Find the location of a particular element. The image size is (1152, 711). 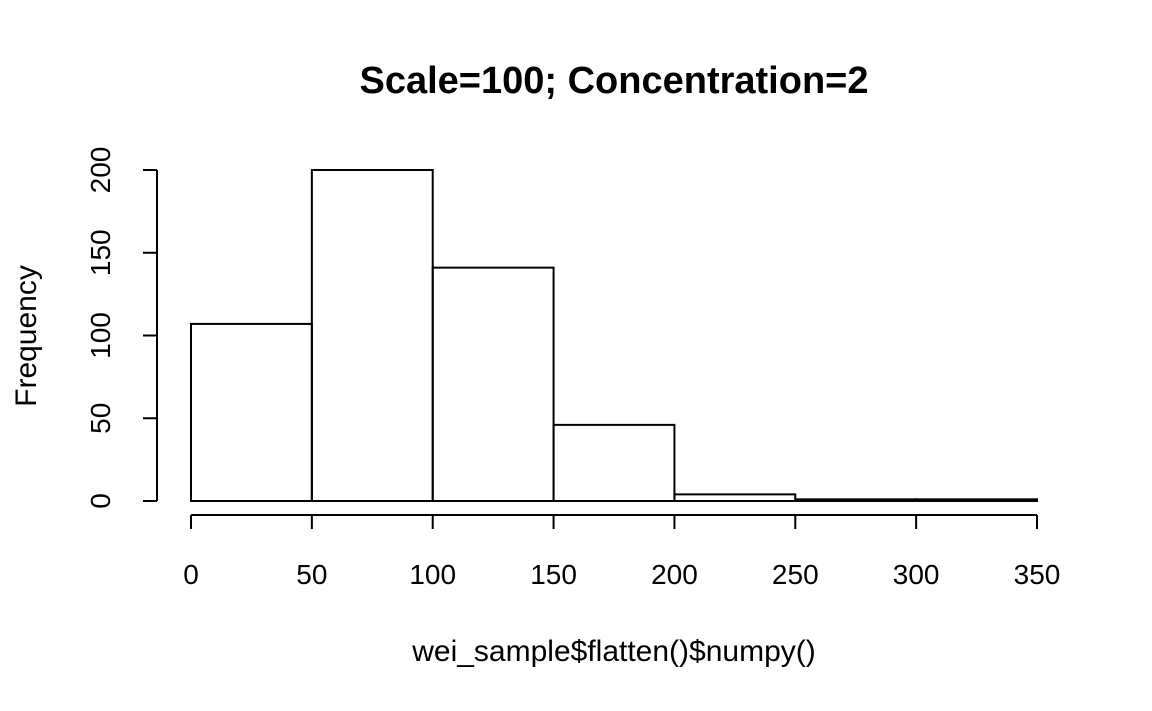

x-tick-label: 150 is located at coordinates (553, 574).